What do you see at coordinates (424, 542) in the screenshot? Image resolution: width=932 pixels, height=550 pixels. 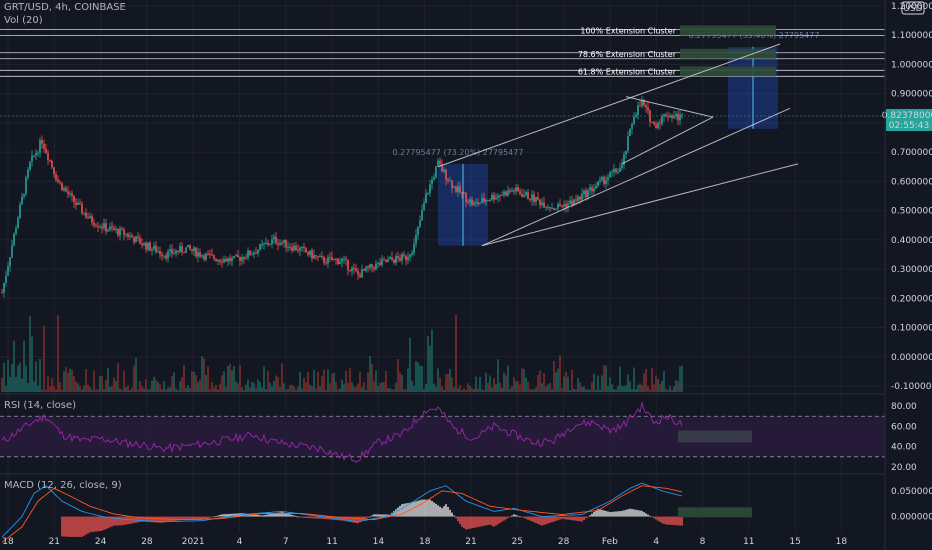 I see `time-axis: 18 21 24 28 2021 4 7 11 14 18 21 25 28 Feb 4 8 11 15 18` at bounding box center [424, 542].